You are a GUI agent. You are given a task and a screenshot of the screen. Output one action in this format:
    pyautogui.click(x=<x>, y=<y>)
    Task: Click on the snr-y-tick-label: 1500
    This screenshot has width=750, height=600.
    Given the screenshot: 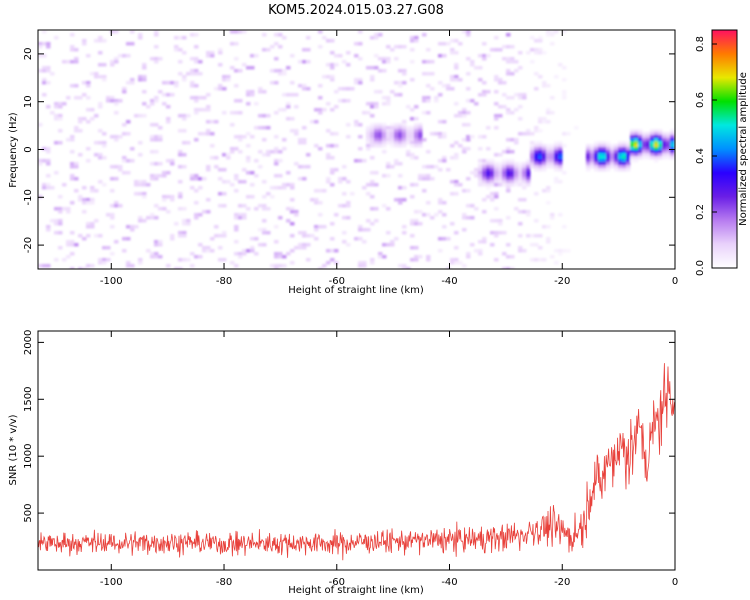 What is the action you would take?
    pyautogui.click(x=28, y=399)
    